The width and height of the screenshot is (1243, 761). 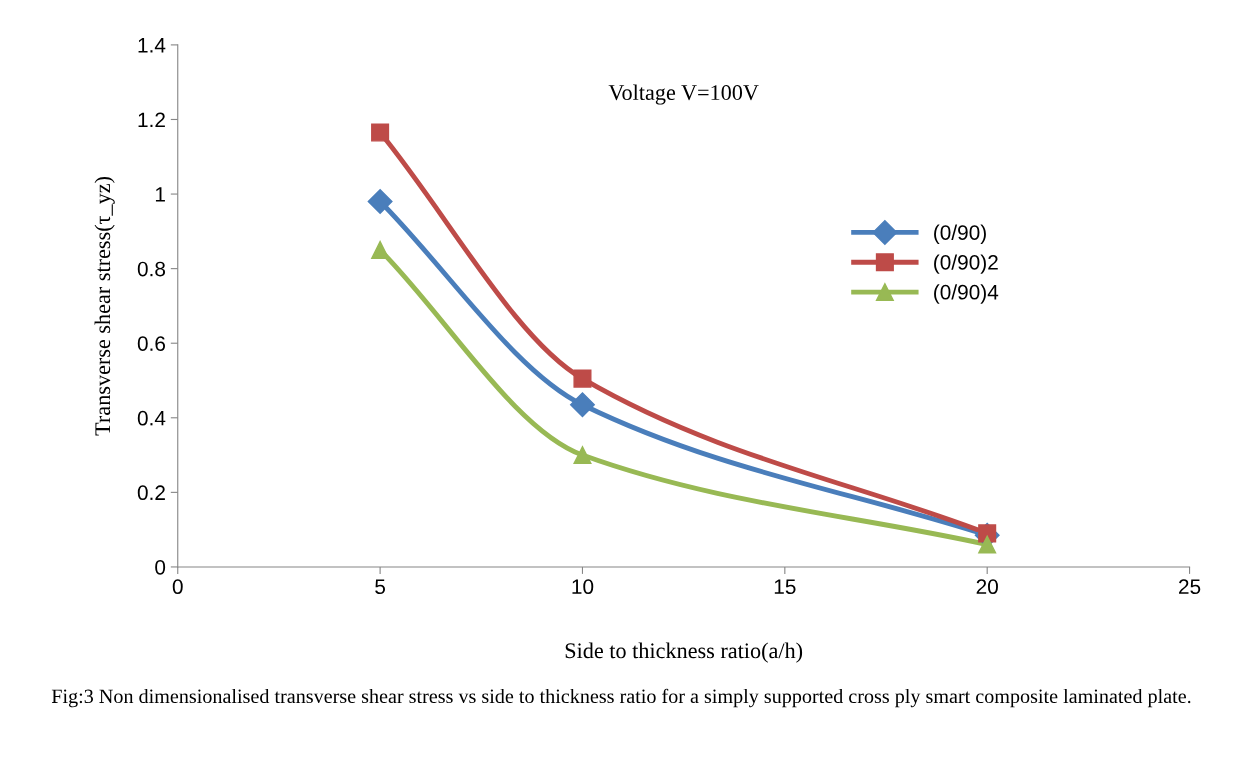 What do you see at coordinates (785, 587) in the screenshot?
I see `x-tick-label: 15` at bounding box center [785, 587].